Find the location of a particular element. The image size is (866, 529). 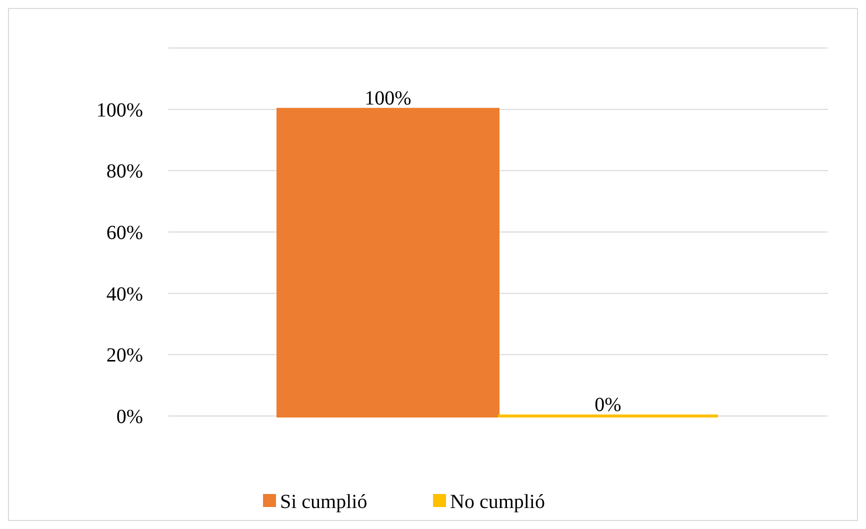

y-tick-label: 60% is located at coordinates (124, 233).